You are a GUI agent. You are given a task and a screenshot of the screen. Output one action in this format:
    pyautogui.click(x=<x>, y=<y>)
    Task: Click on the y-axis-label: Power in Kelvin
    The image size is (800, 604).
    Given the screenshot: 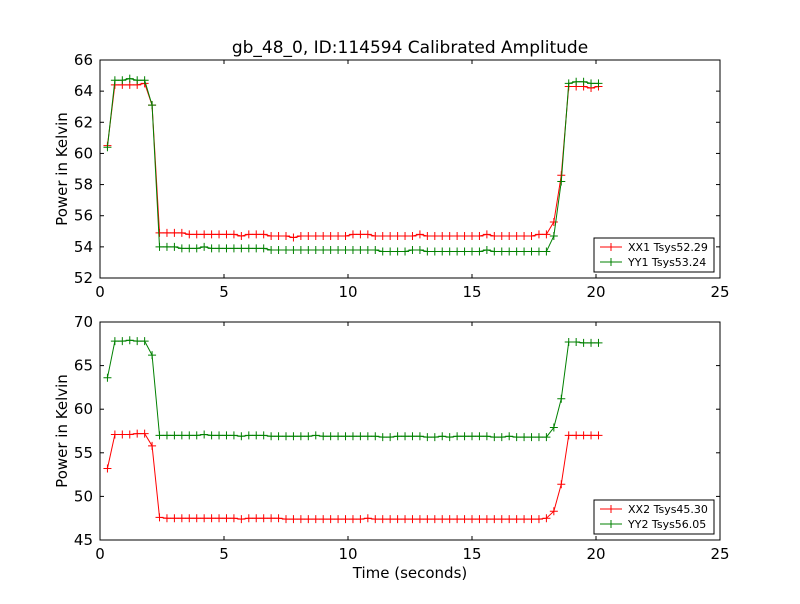 What is the action you would take?
    pyautogui.click(x=62, y=169)
    